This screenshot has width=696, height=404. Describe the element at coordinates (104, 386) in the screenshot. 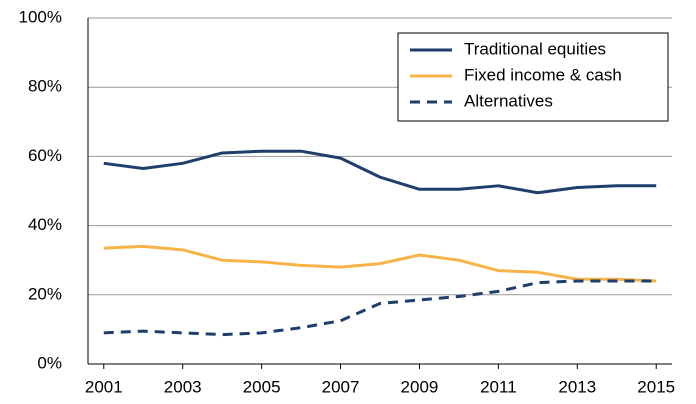

I see `x-tick-label: 2001` at that location.